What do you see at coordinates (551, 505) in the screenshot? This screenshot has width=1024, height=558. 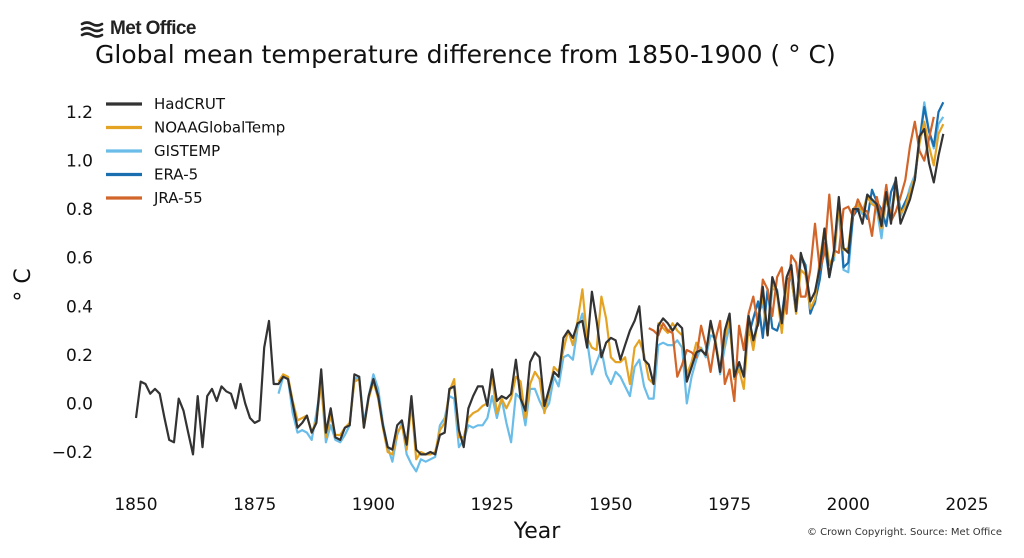 I see `x-axis: 1850 1875 1900 1925 1950 1975 2000 2025` at bounding box center [551, 505].